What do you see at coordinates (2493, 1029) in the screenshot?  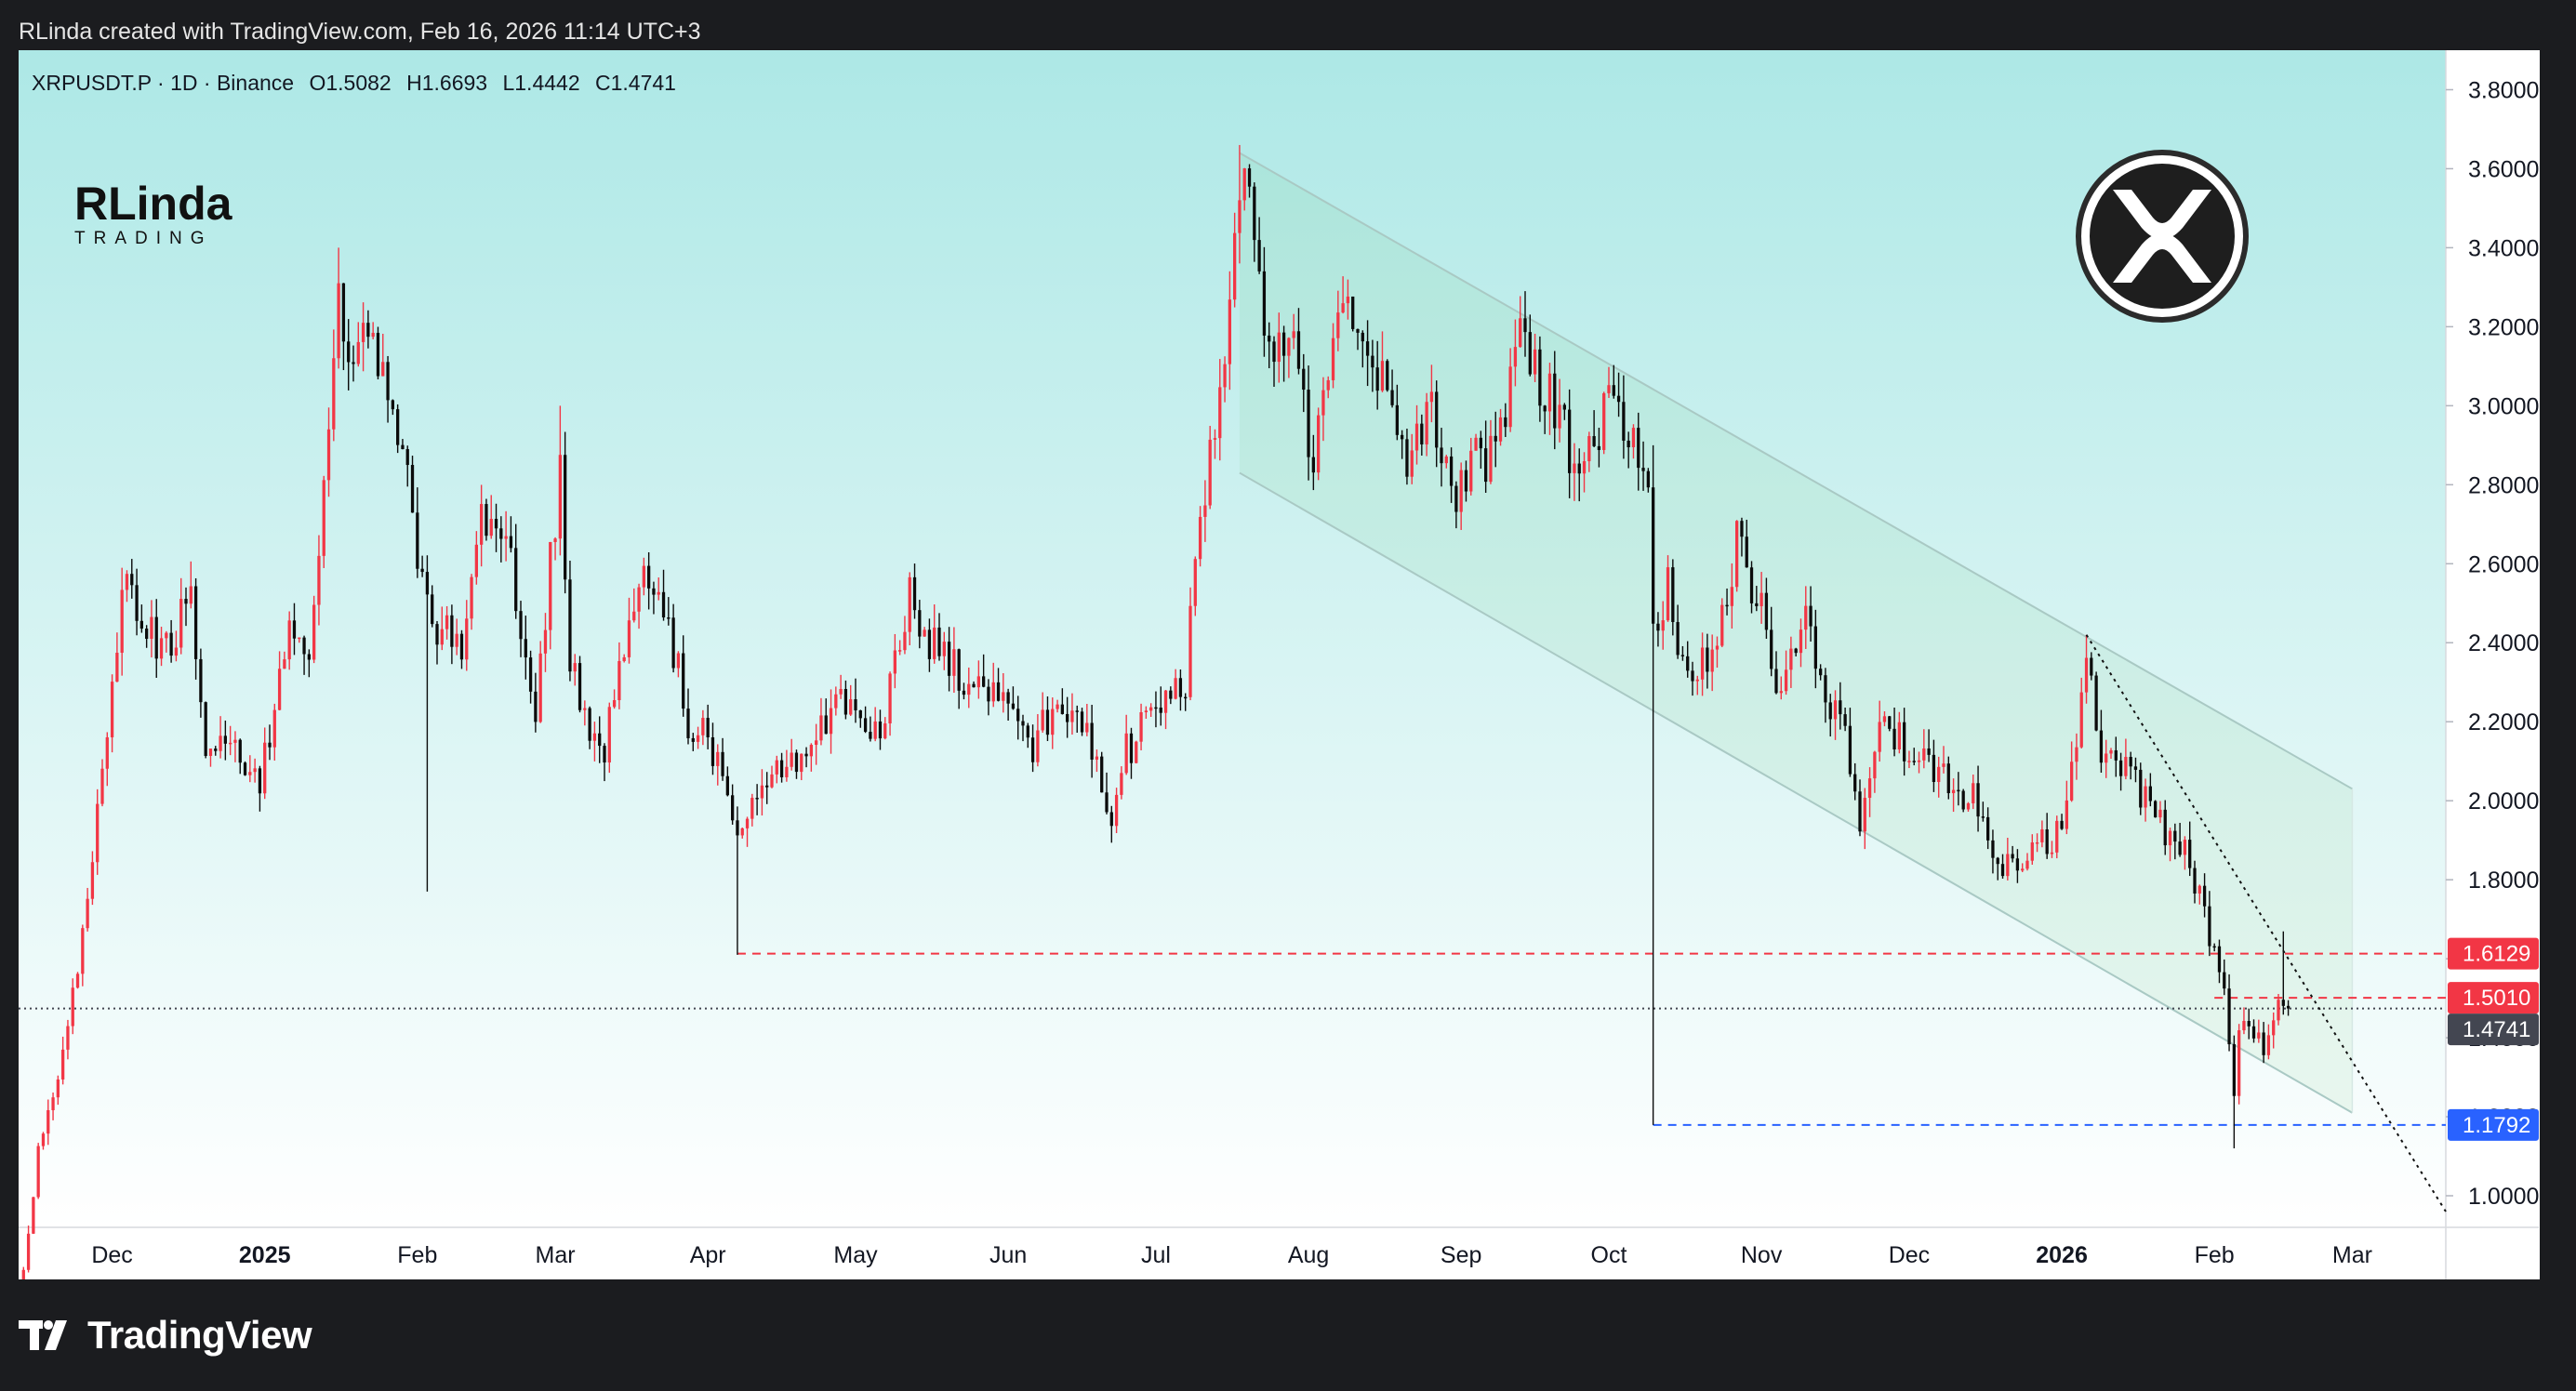 I see `price-label-box-current` at bounding box center [2493, 1029].